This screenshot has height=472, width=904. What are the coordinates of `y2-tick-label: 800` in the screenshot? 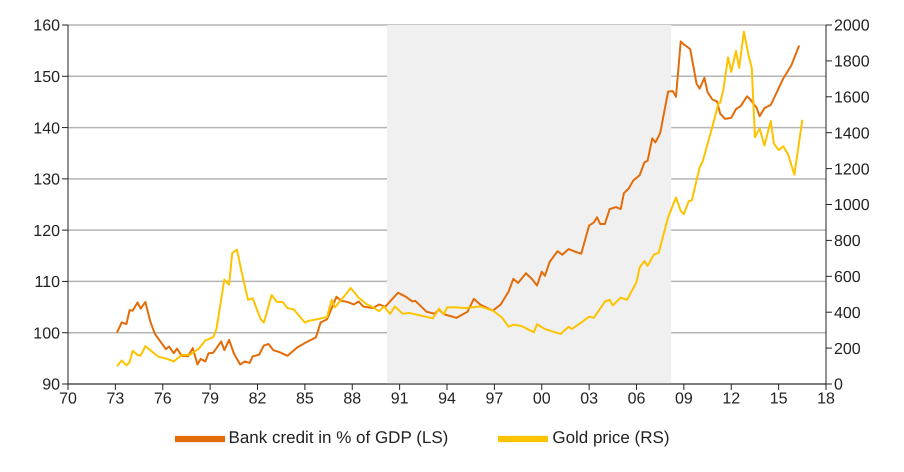 It's located at (847, 241).